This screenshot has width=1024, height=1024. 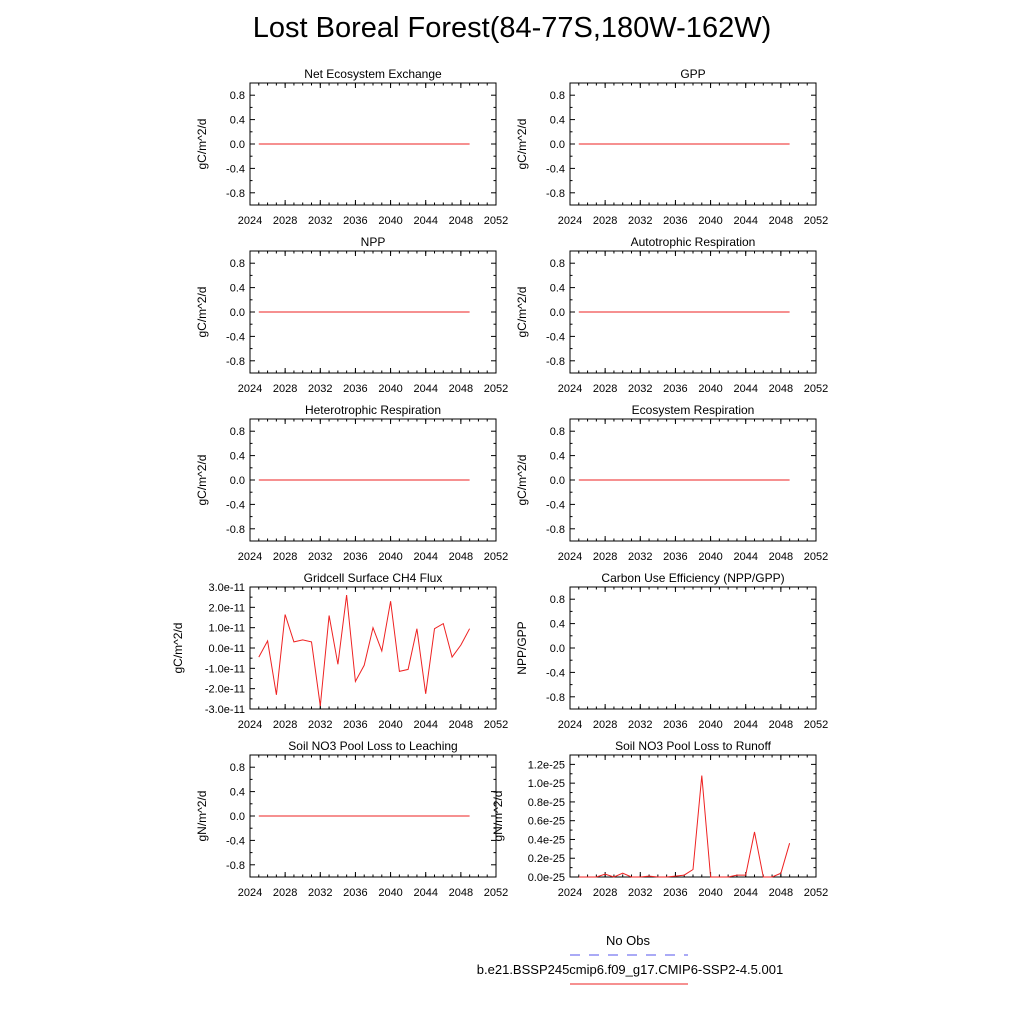 I want to click on y-tick-label: 0.2e-25, so click(x=546, y=859).